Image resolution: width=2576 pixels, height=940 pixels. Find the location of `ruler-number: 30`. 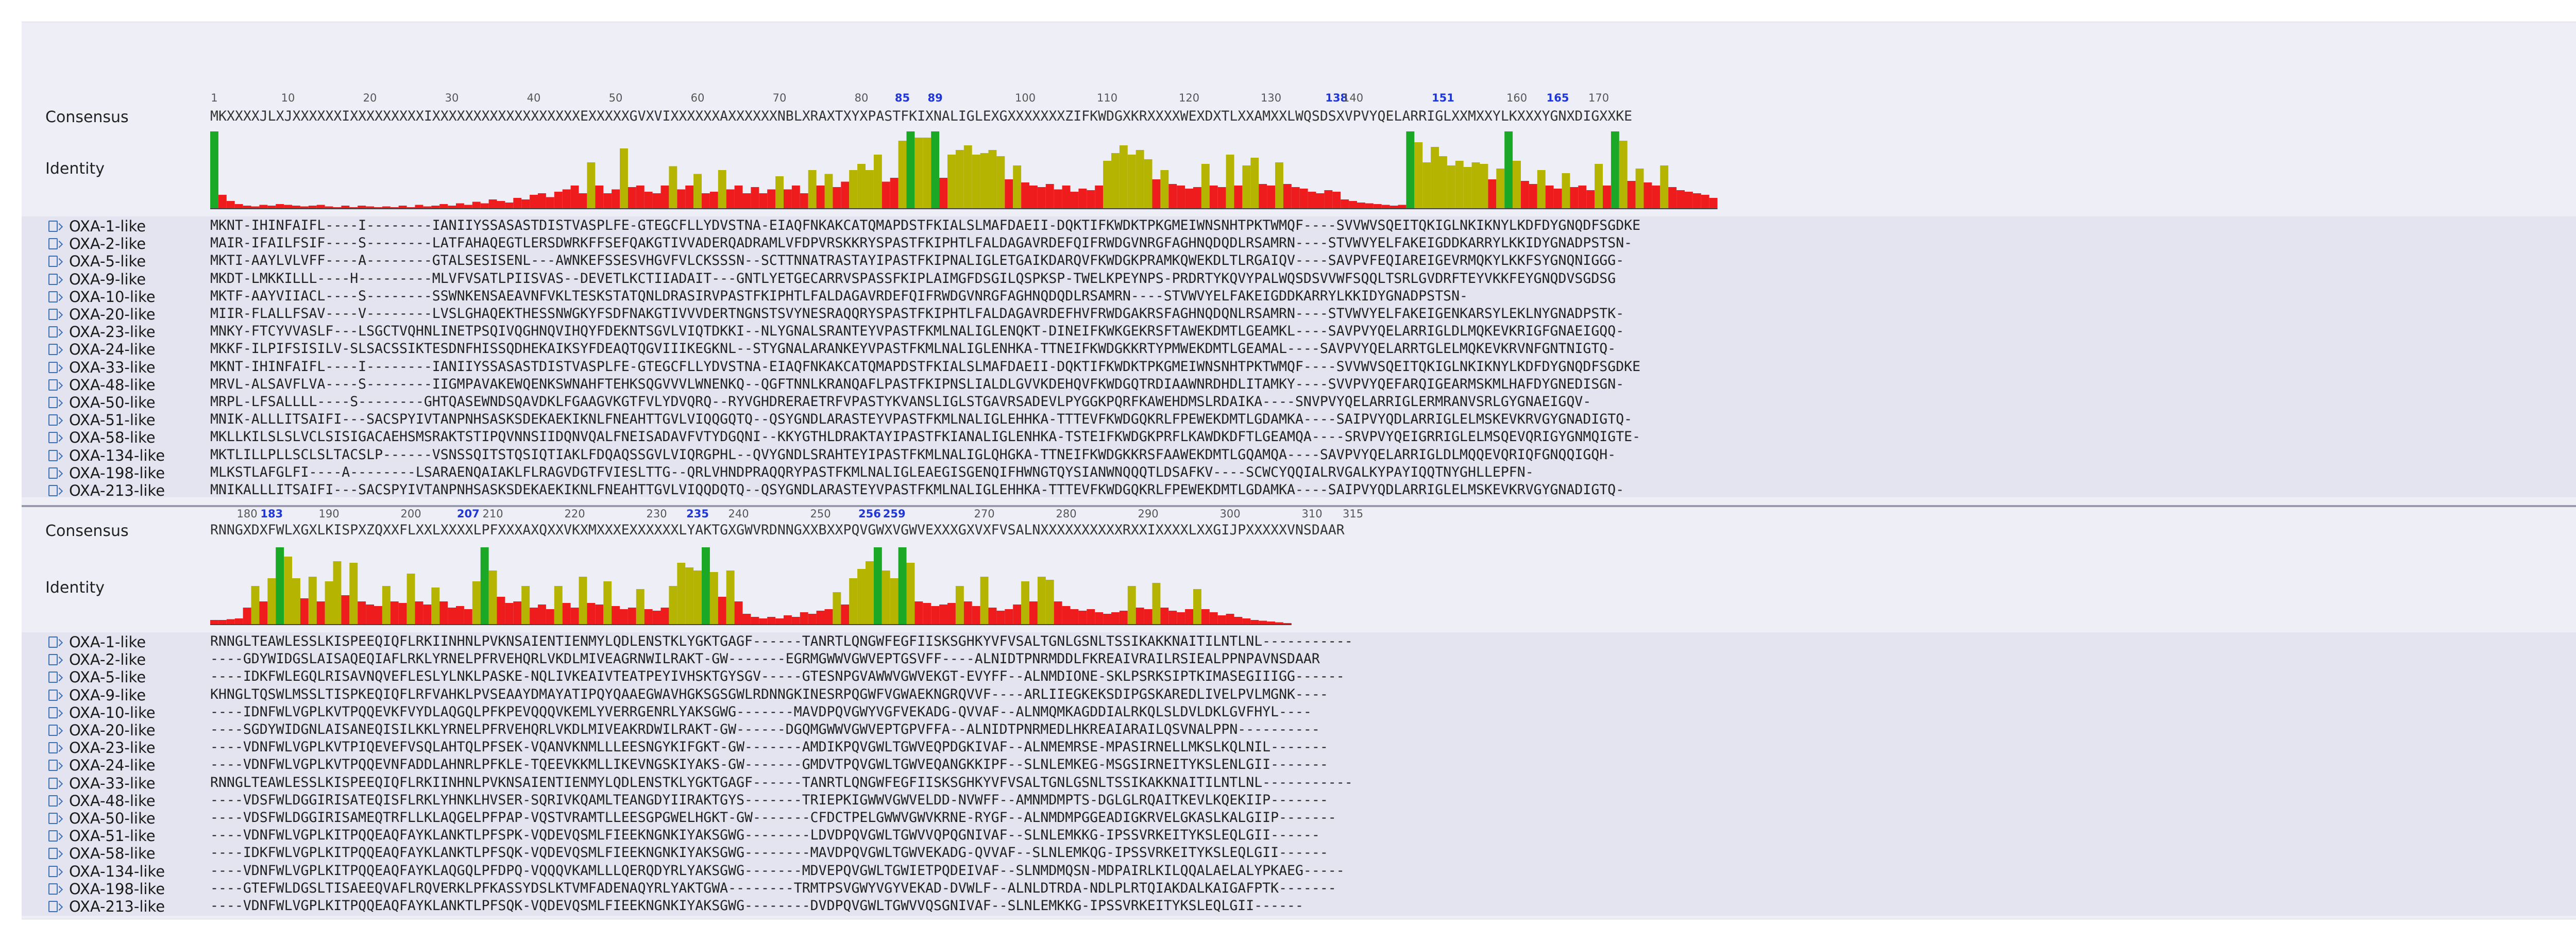

ruler-number: 30 is located at coordinates (452, 98).